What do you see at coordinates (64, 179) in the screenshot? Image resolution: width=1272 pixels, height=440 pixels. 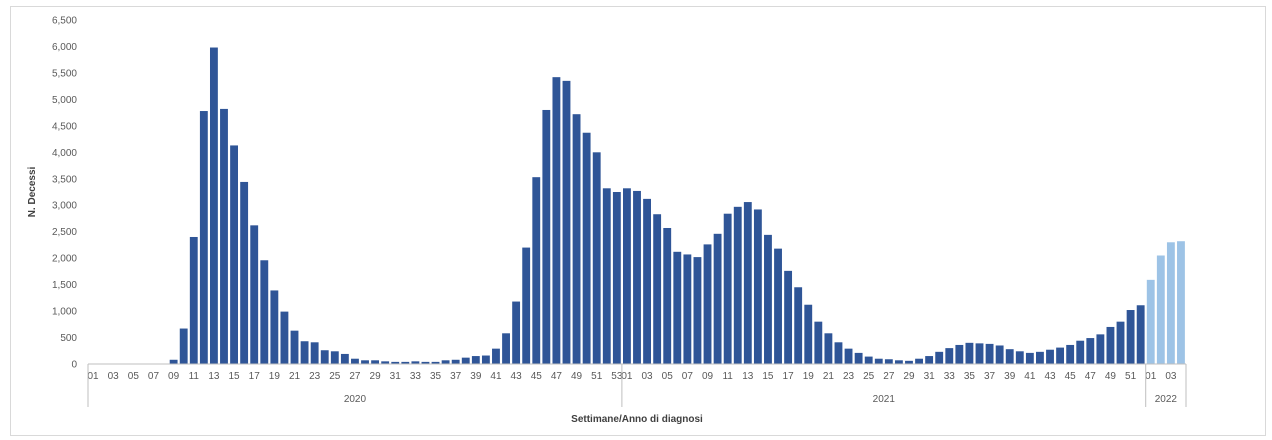 I see `y-tick-label: 3,500` at bounding box center [64, 179].